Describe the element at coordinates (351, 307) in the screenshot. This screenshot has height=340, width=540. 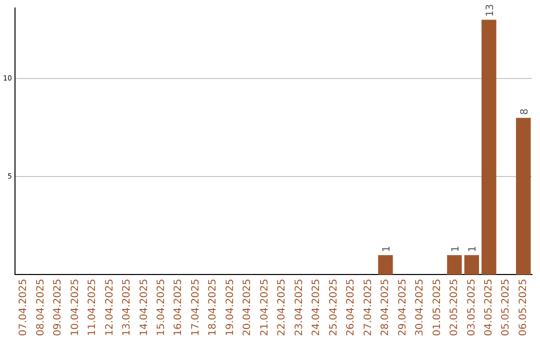
I see `x-tick-label: 26.04.2025` at that location.